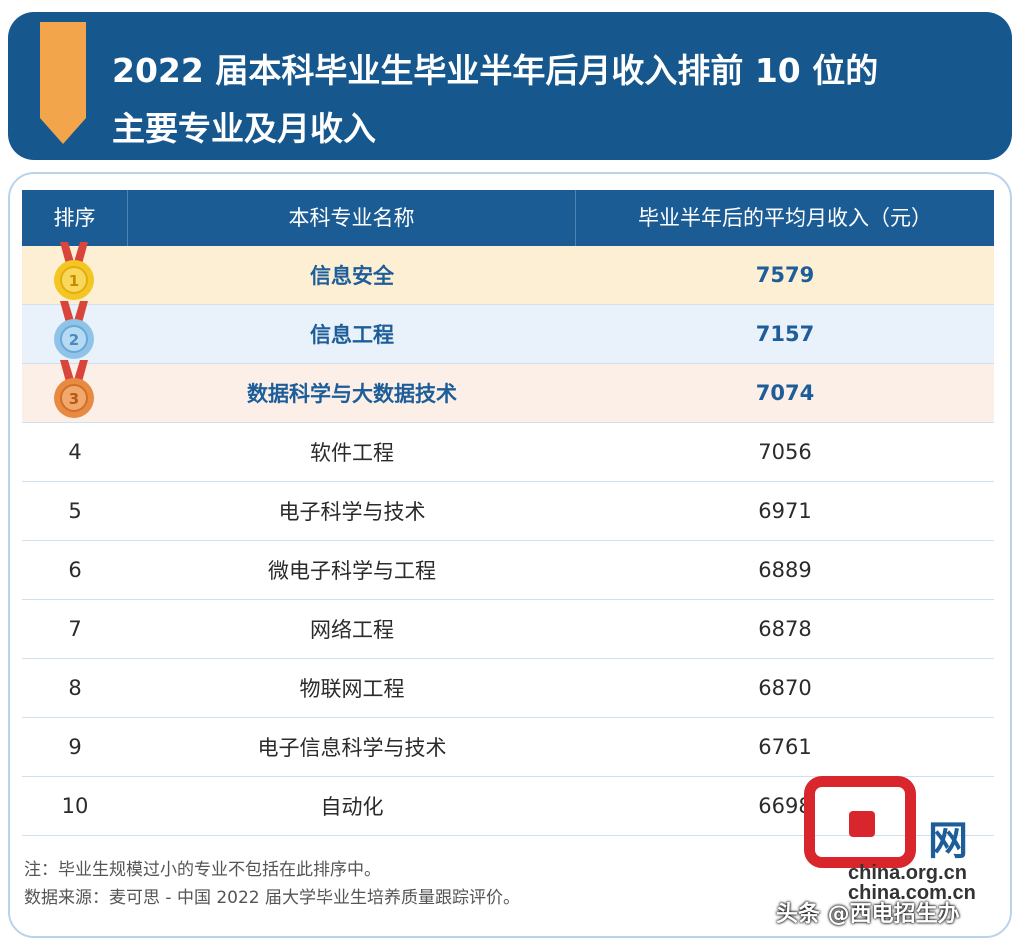  I want to click on svg-text: 1, so click(74, 281).